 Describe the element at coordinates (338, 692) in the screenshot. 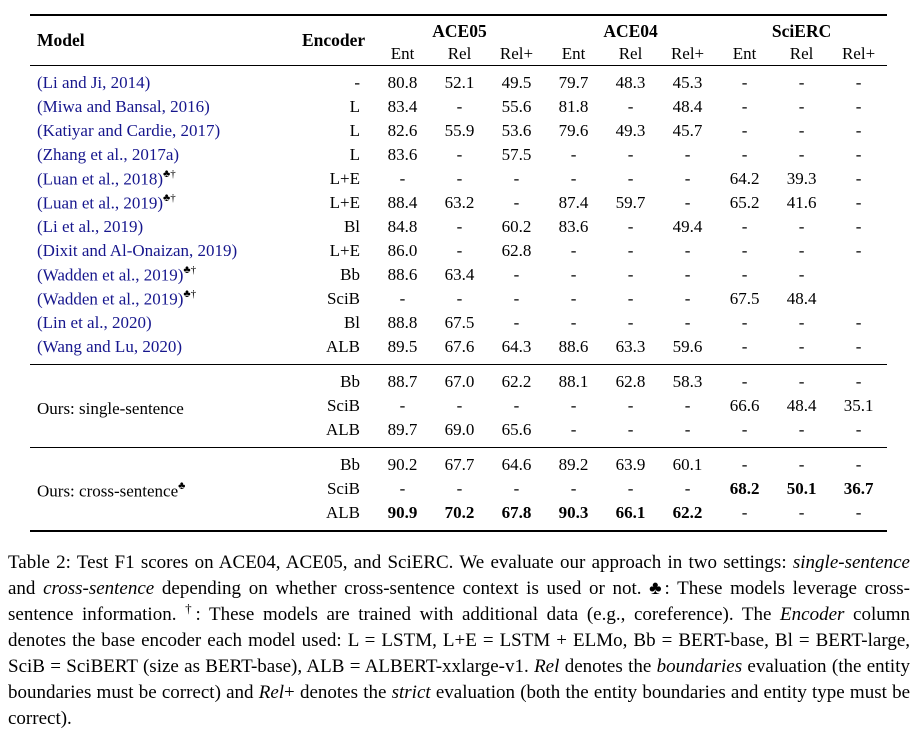

I see `caption-segment: + denotes the` at that location.